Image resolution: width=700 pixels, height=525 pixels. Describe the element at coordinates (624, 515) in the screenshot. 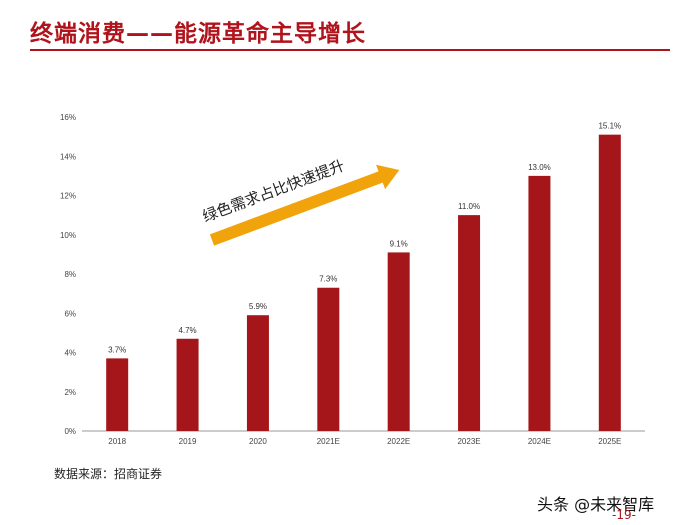

I see `page-number: -19-` at that location.